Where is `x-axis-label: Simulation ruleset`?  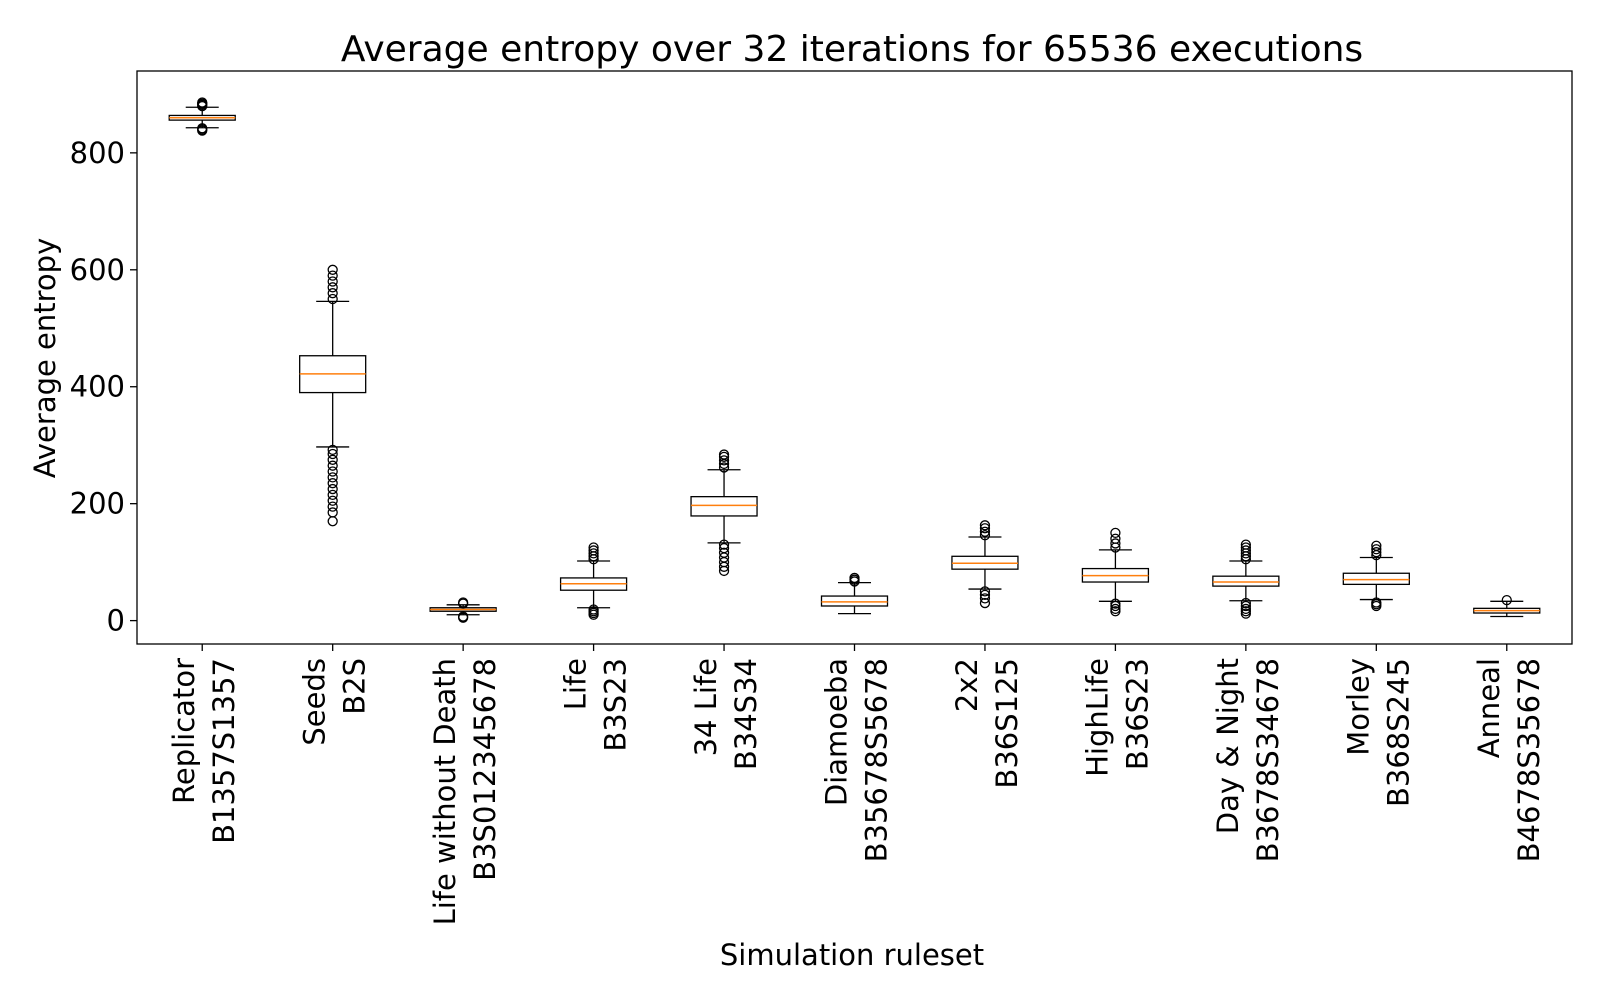 x-axis-label: Simulation ruleset is located at coordinates (852, 955).